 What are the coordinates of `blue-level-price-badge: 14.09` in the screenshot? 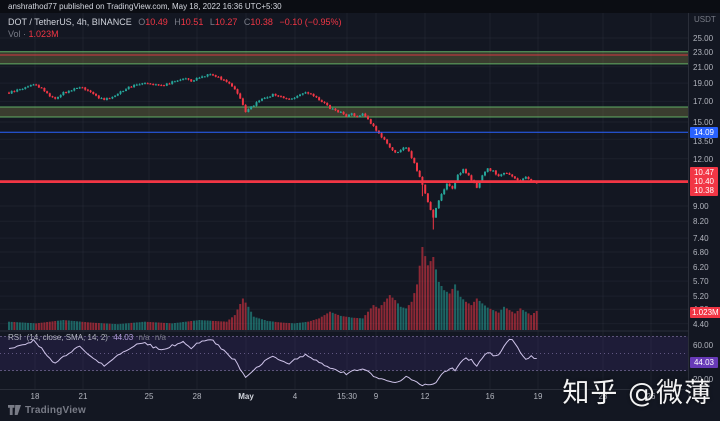 It's located at (704, 132).